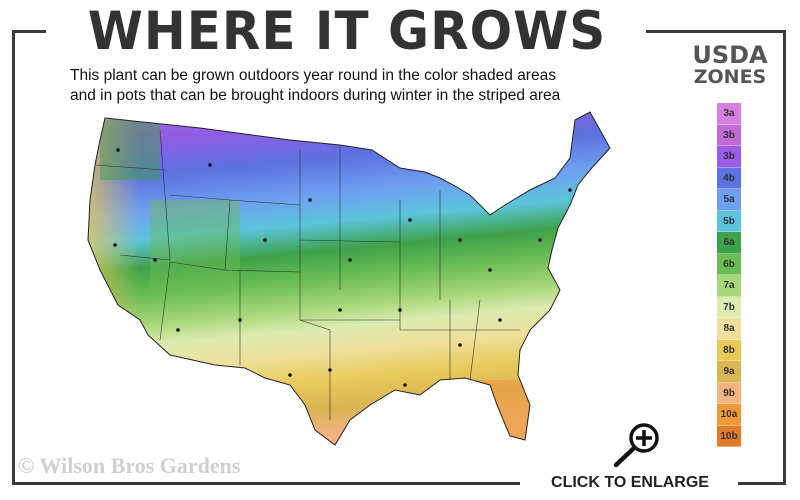  I want to click on legend-zone-10a: 10a, so click(729, 415).